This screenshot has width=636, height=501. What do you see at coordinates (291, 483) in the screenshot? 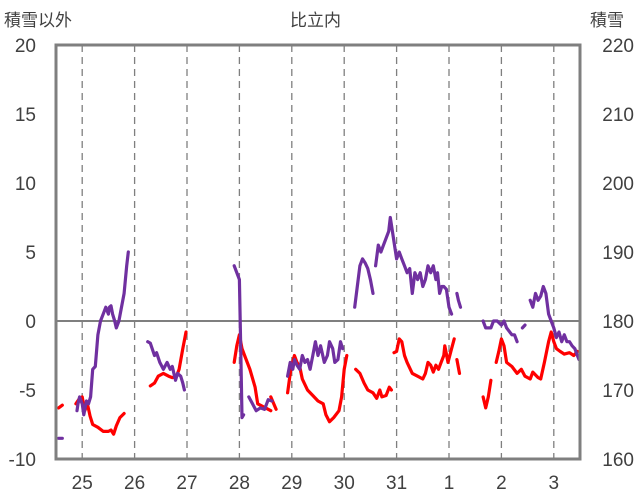
I see `x-tick-label: 29` at bounding box center [291, 483].